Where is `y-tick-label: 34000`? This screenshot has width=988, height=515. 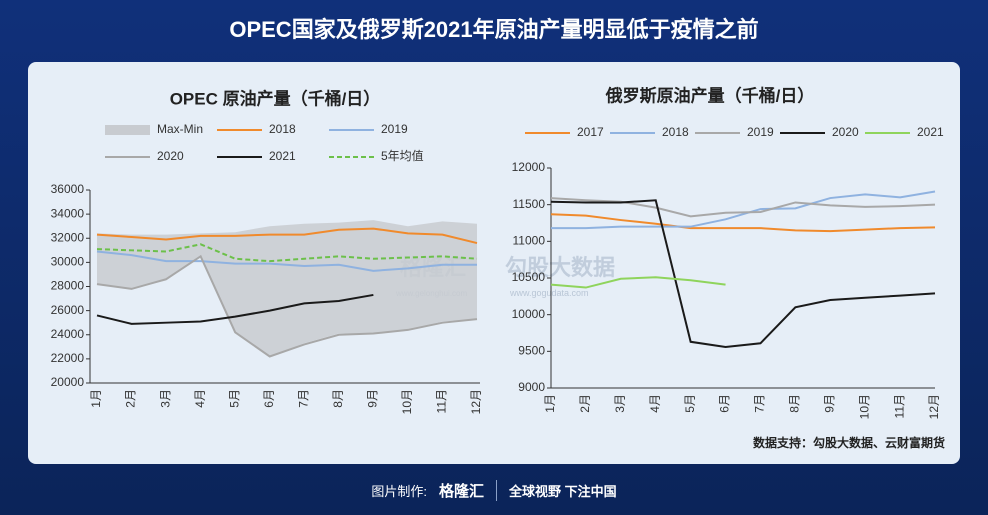
y-tick-label: 34000 is located at coordinates (68, 213).